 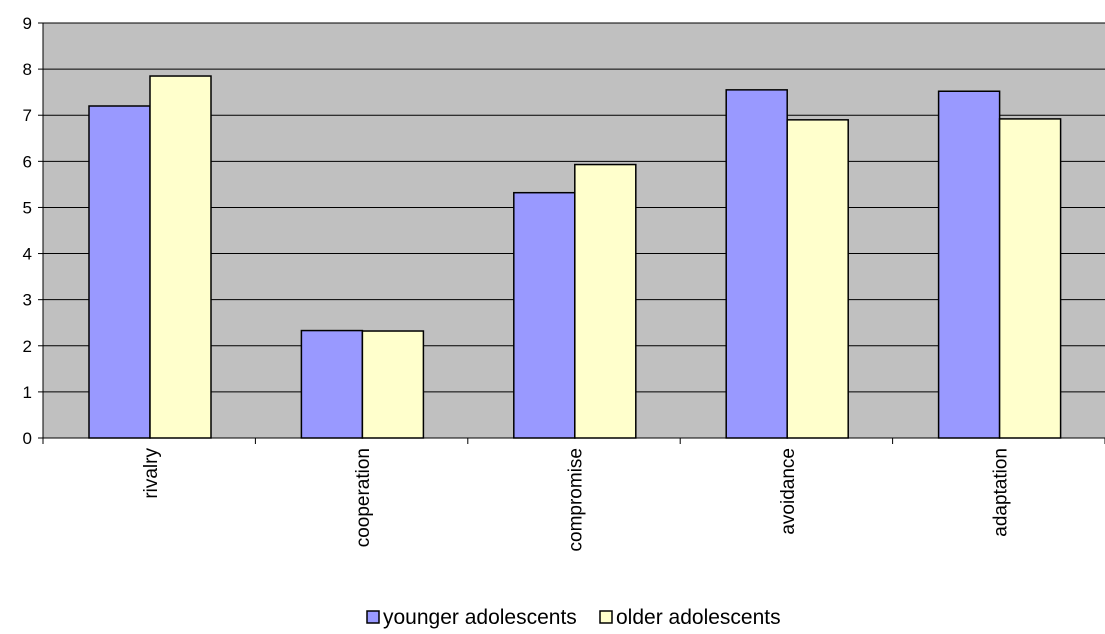 What do you see at coordinates (27, 254) in the screenshot?
I see `y-tick-label: 4` at bounding box center [27, 254].